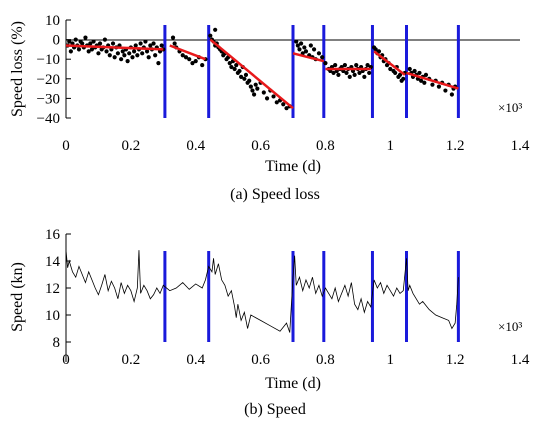 The width and height of the screenshot is (550, 429). I want to click on b-x-tick-label: 1.2, so click(455, 360).